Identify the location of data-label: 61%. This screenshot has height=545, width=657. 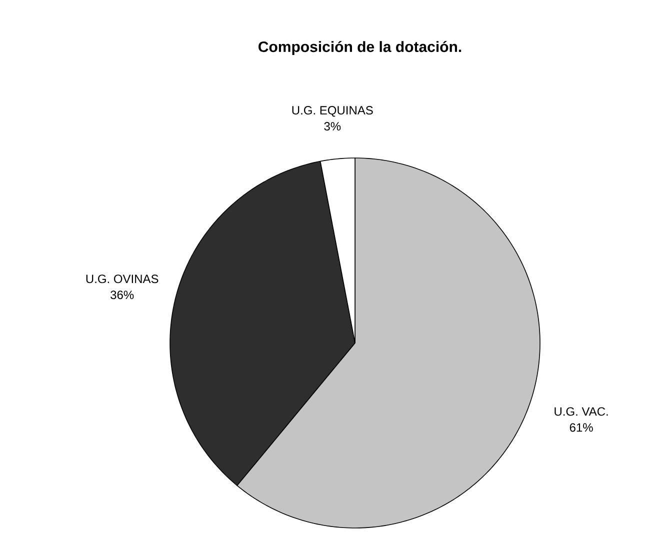
(581, 427).